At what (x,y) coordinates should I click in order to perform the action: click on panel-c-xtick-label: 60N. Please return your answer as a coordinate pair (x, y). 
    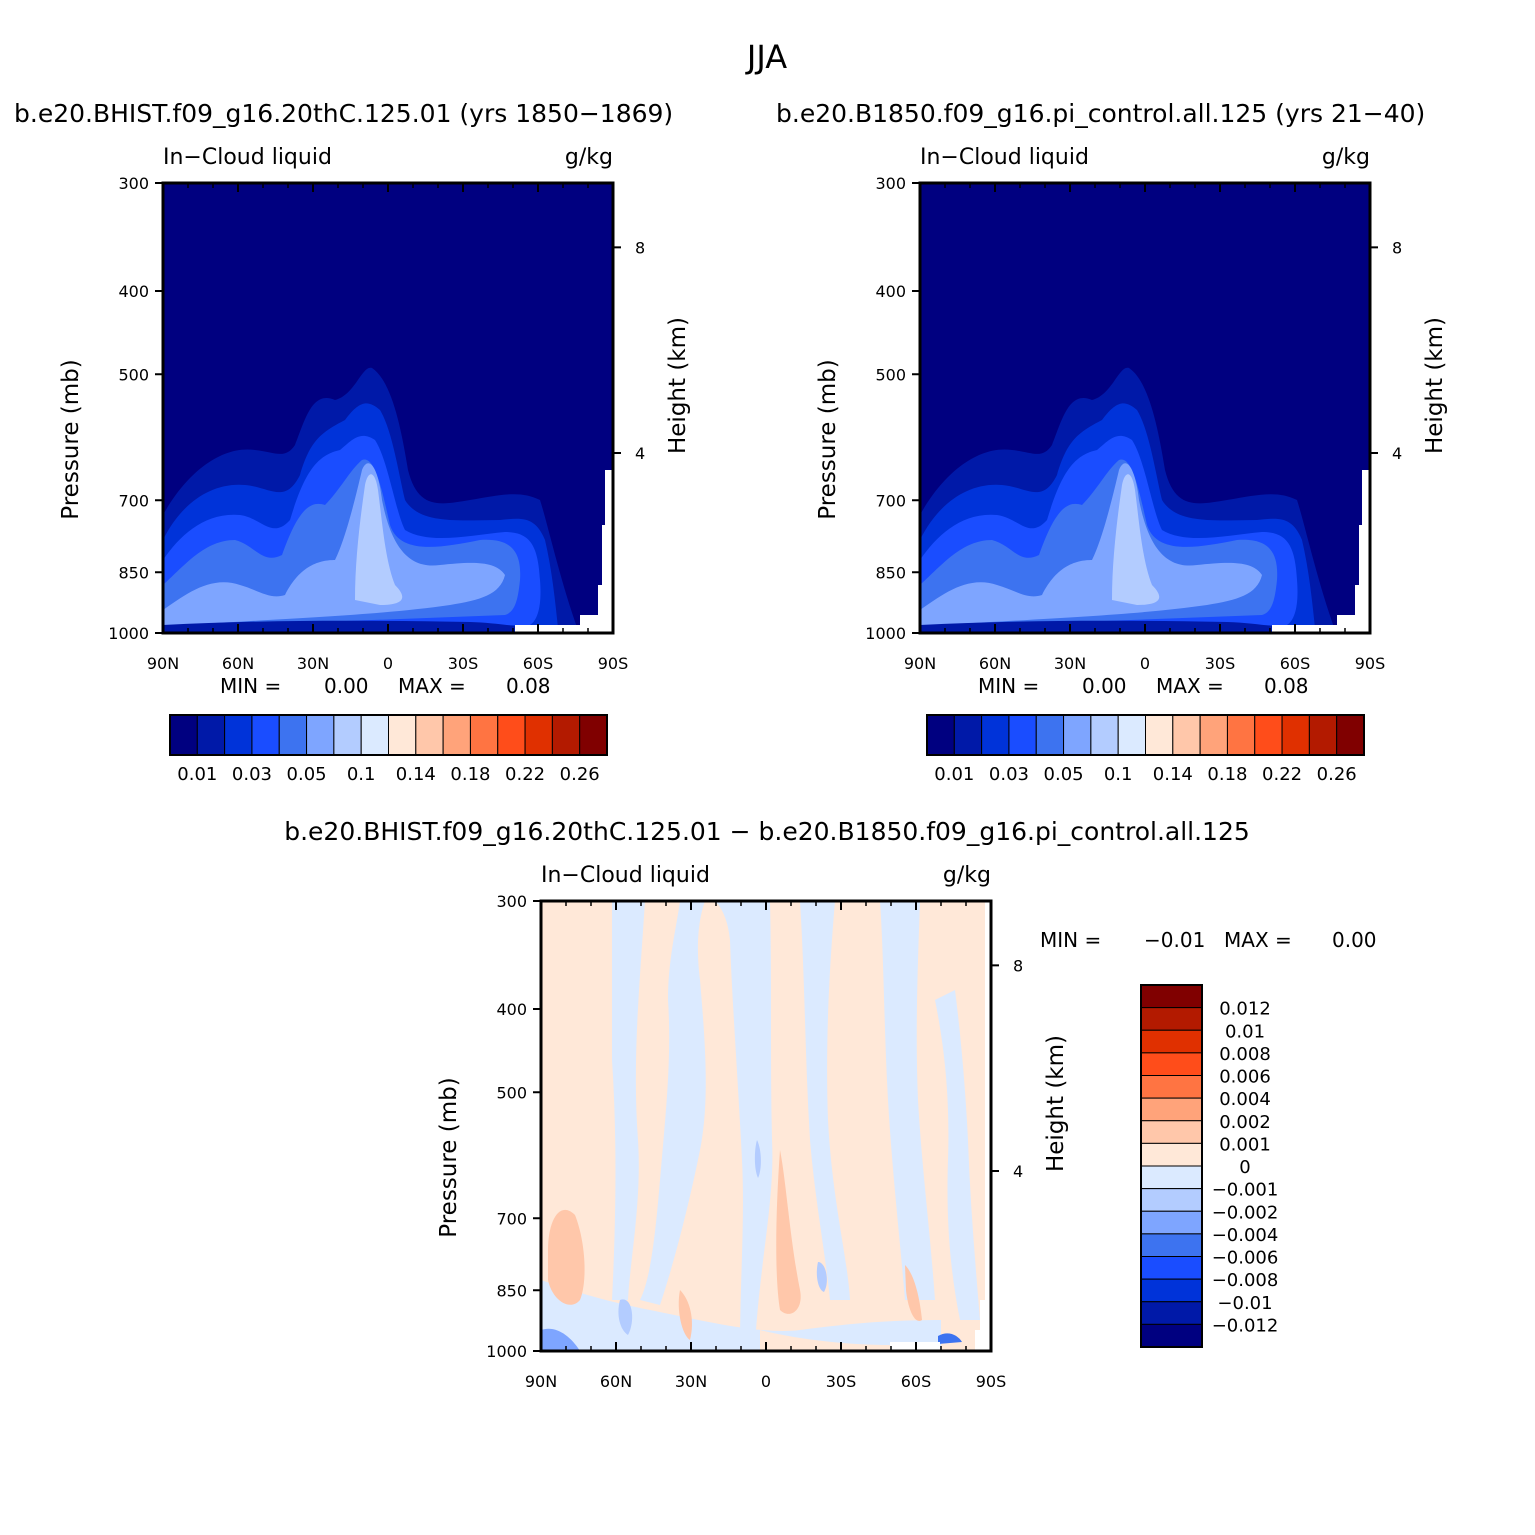
    Looking at the image, I should click on (616, 1381).